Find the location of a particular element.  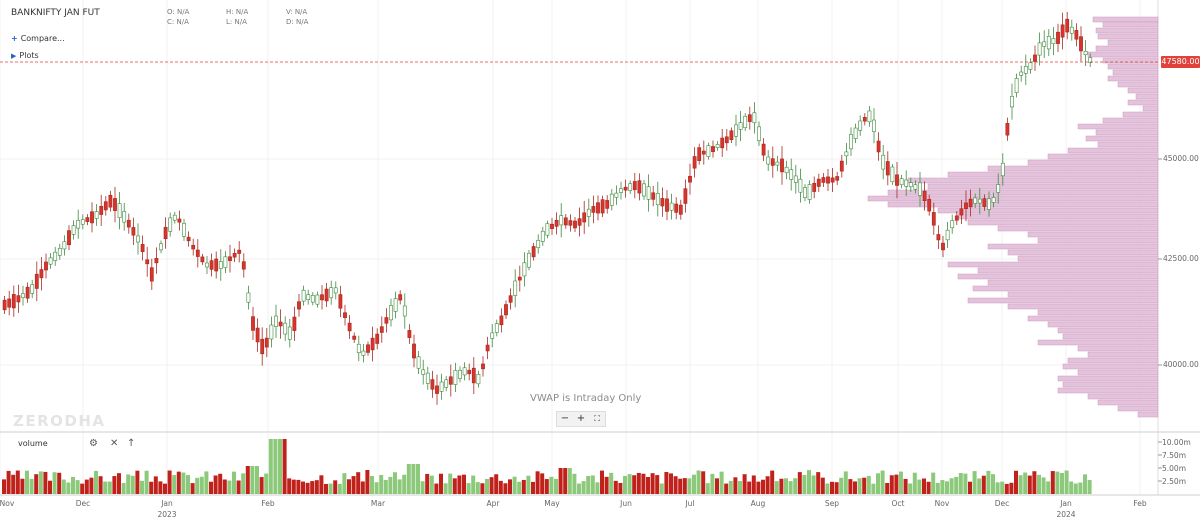

year-label: 2024 is located at coordinates (1066, 514).